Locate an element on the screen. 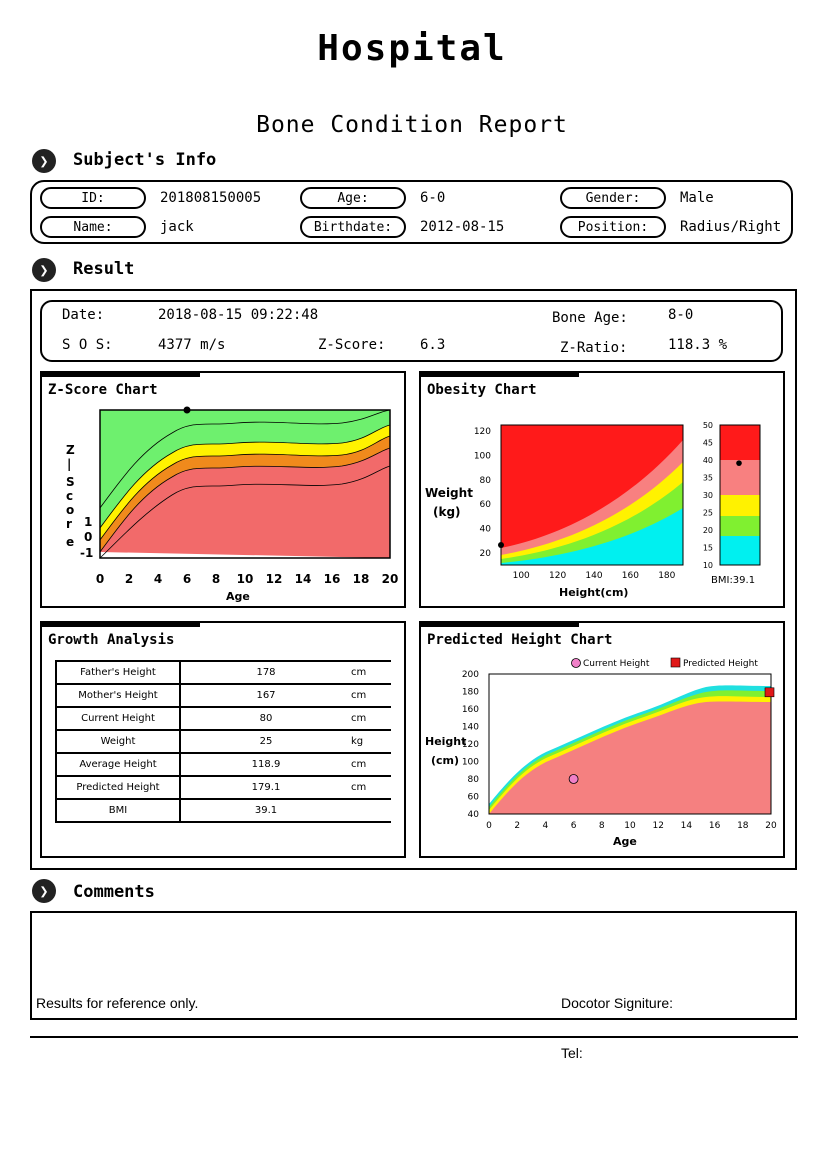 Image resolution: width=824 pixels, height=1168 pixels. zscore-ytick: 0 is located at coordinates (88, 537).